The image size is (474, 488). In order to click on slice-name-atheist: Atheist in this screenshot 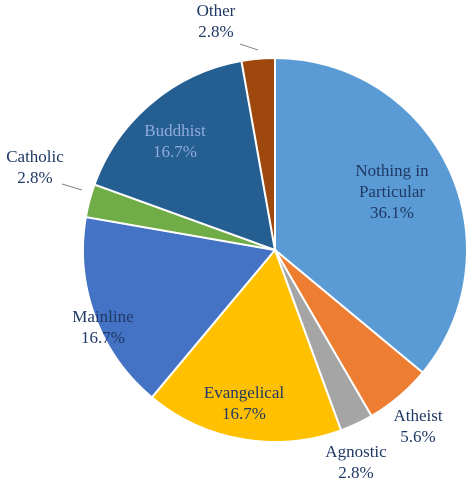, I will do `click(417, 415)`.